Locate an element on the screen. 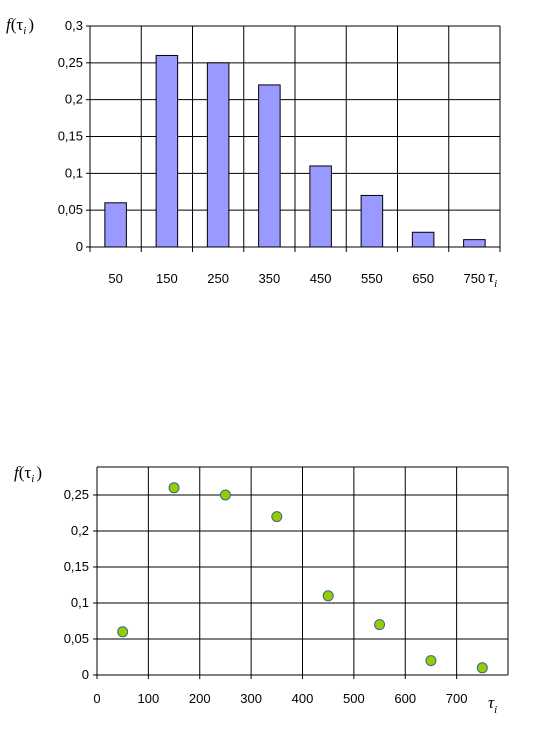 The image size is (535, 747). bar-chart-x-axis-title: τi is located at coordinates (492, 278).